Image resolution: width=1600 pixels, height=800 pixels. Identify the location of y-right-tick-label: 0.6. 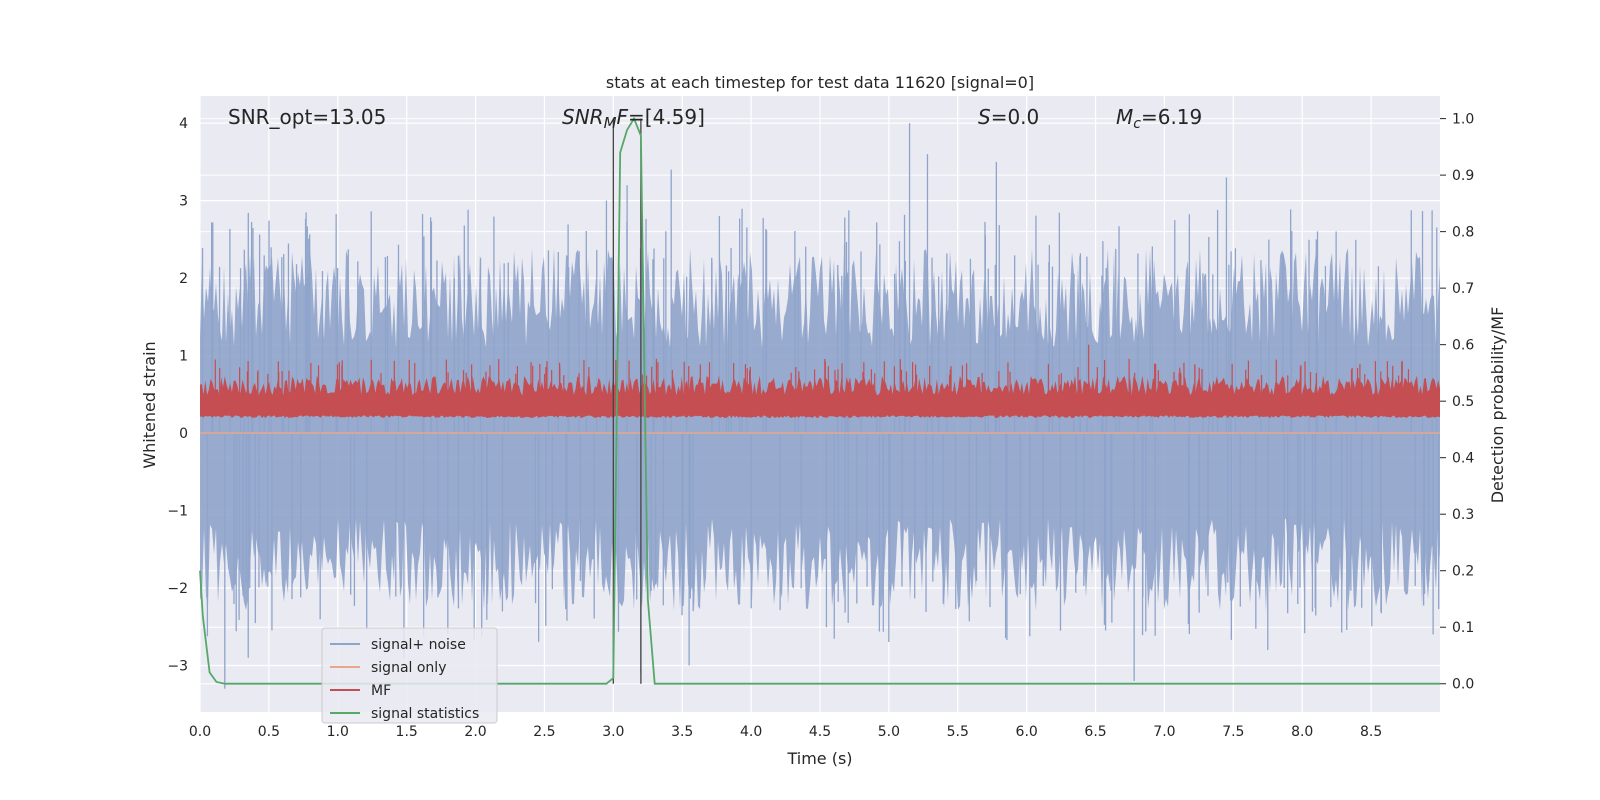
(1463, 346).